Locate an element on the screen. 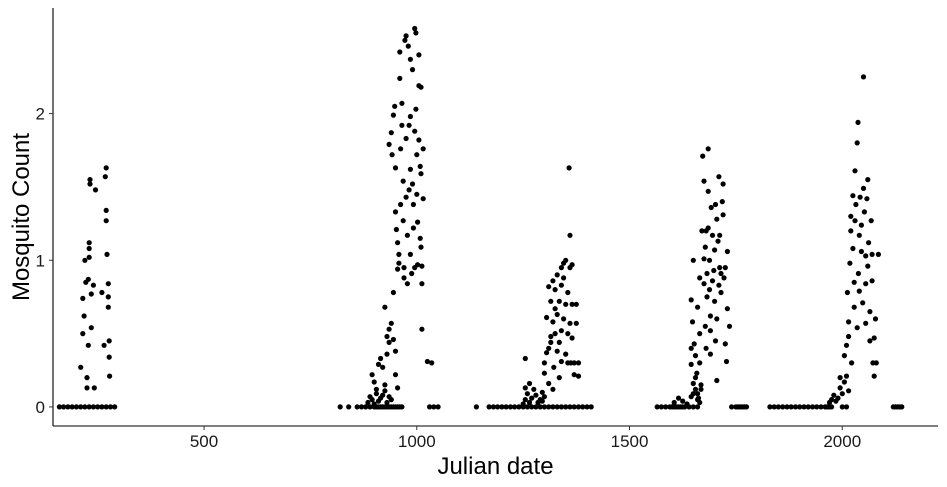 The height and width of the screenshot is (487, 947). x-tick-label: 2000 is located at coordinates (842, 441).